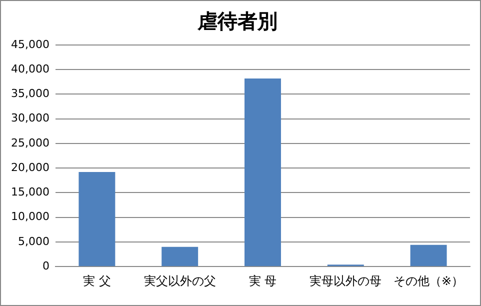 The image size is (481, 306). I want to click on y-tick-label: 35,000, so click(30, 93).